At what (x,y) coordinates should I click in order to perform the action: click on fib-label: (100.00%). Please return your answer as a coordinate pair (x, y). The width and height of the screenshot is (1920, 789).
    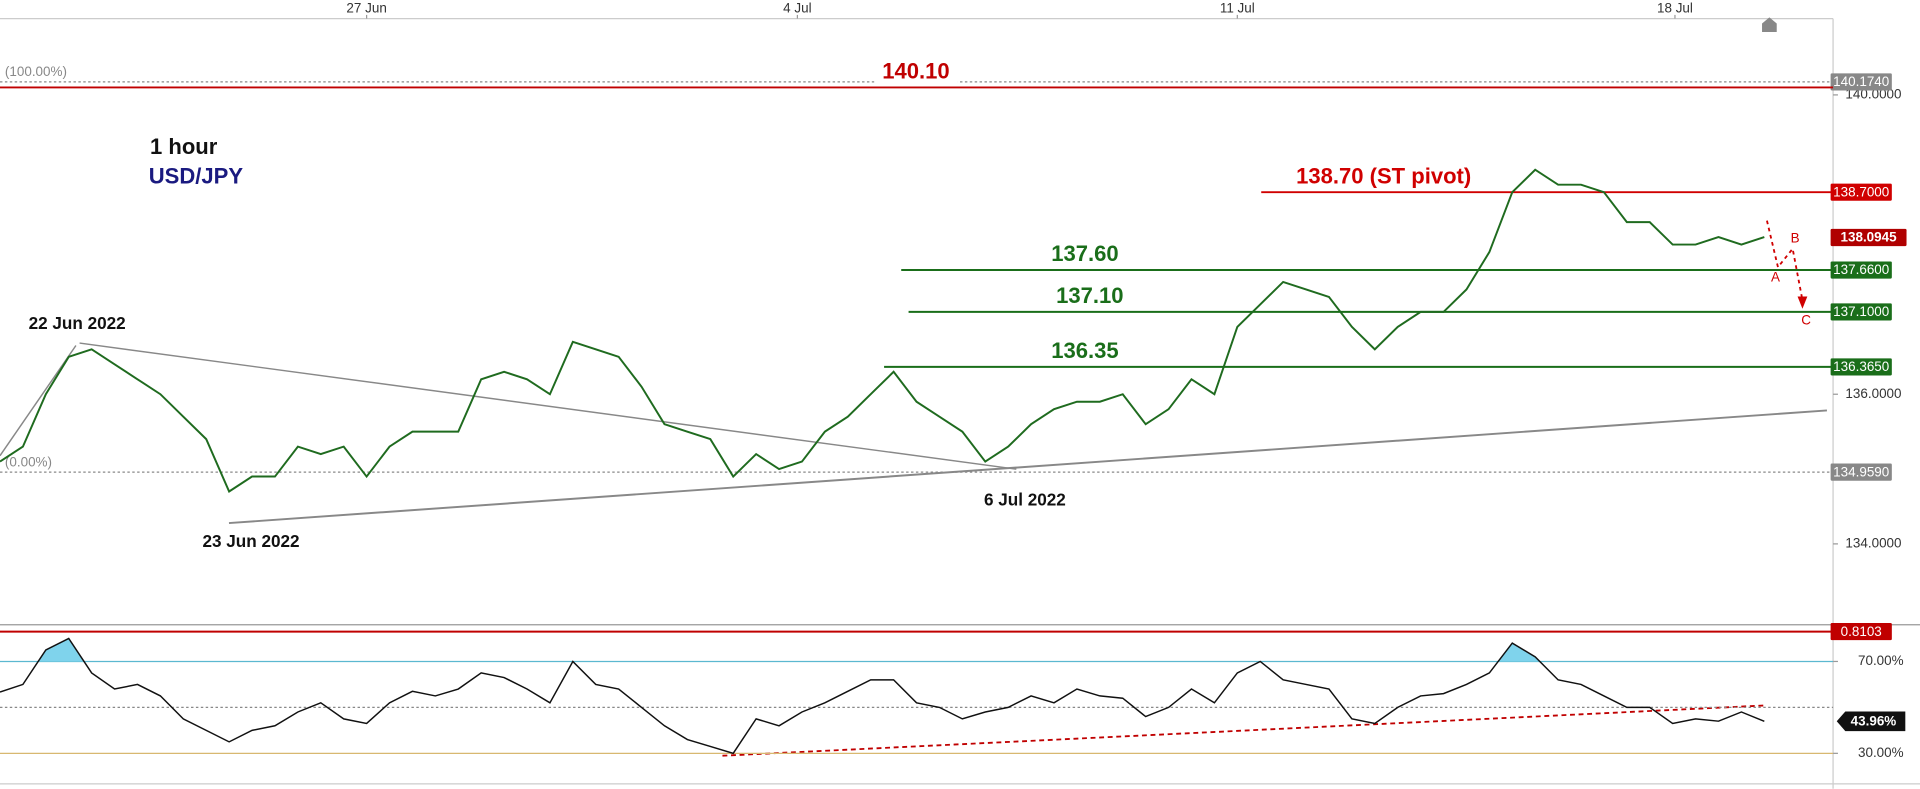
    Looking at the image, I should click on (36, 71).